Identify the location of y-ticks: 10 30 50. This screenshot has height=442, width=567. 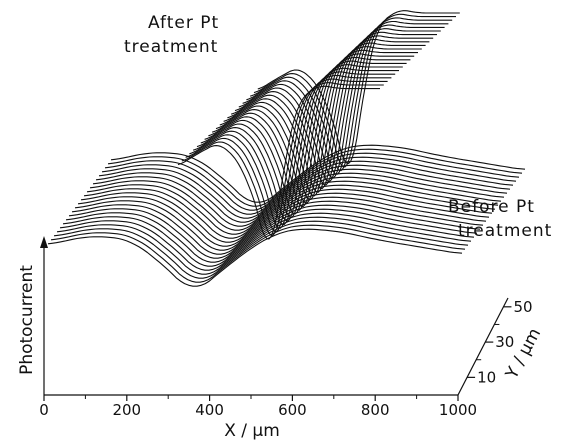
(500, 342).